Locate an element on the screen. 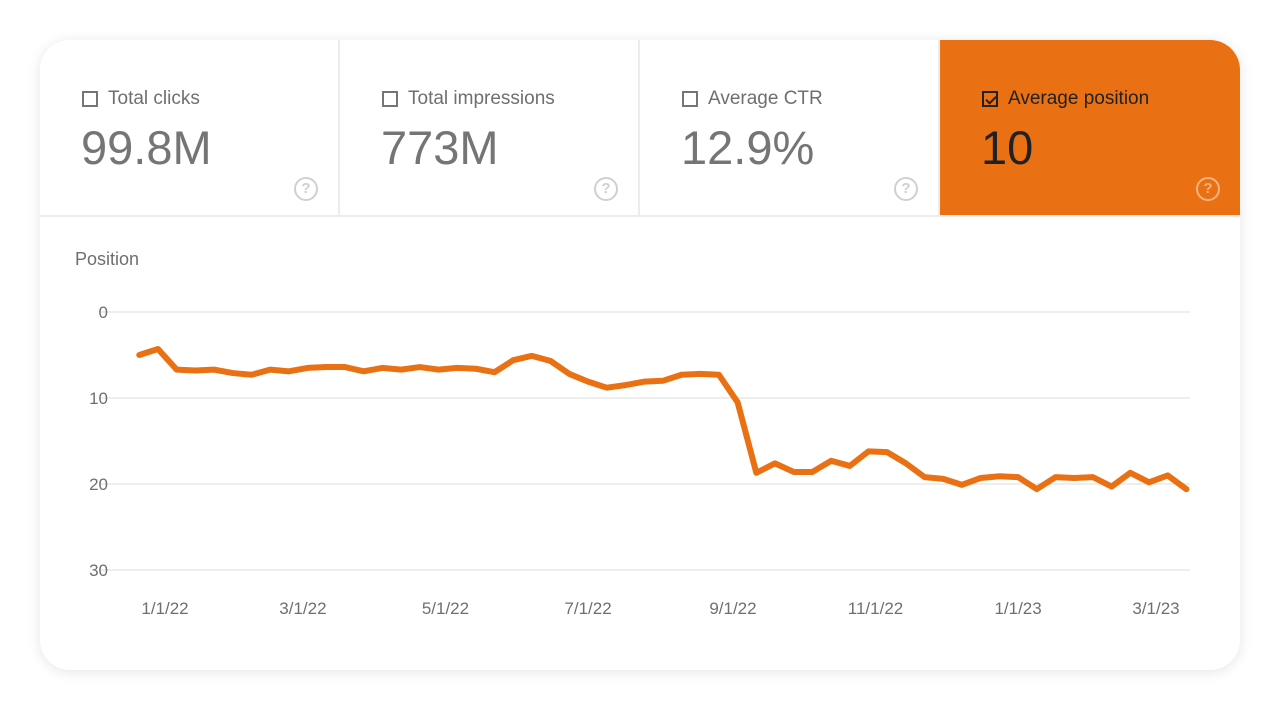  y-tick-label: 20 is located at coordinates (98, 484).